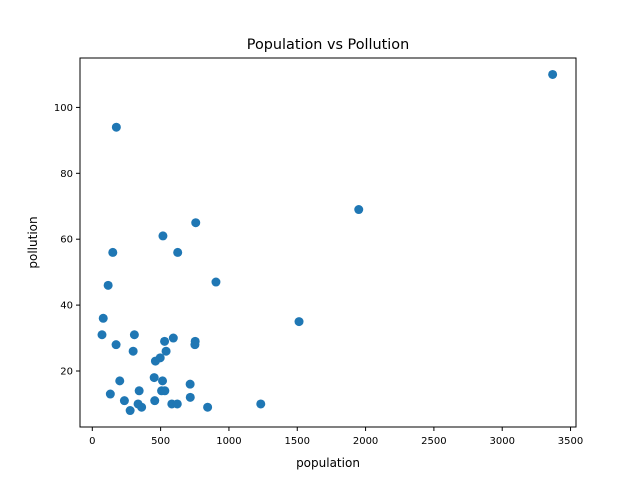  What do you see at coordinates (92, 441) in the screenshot?
I see `x-tick-label: 0` at bounding box center [92, 441].